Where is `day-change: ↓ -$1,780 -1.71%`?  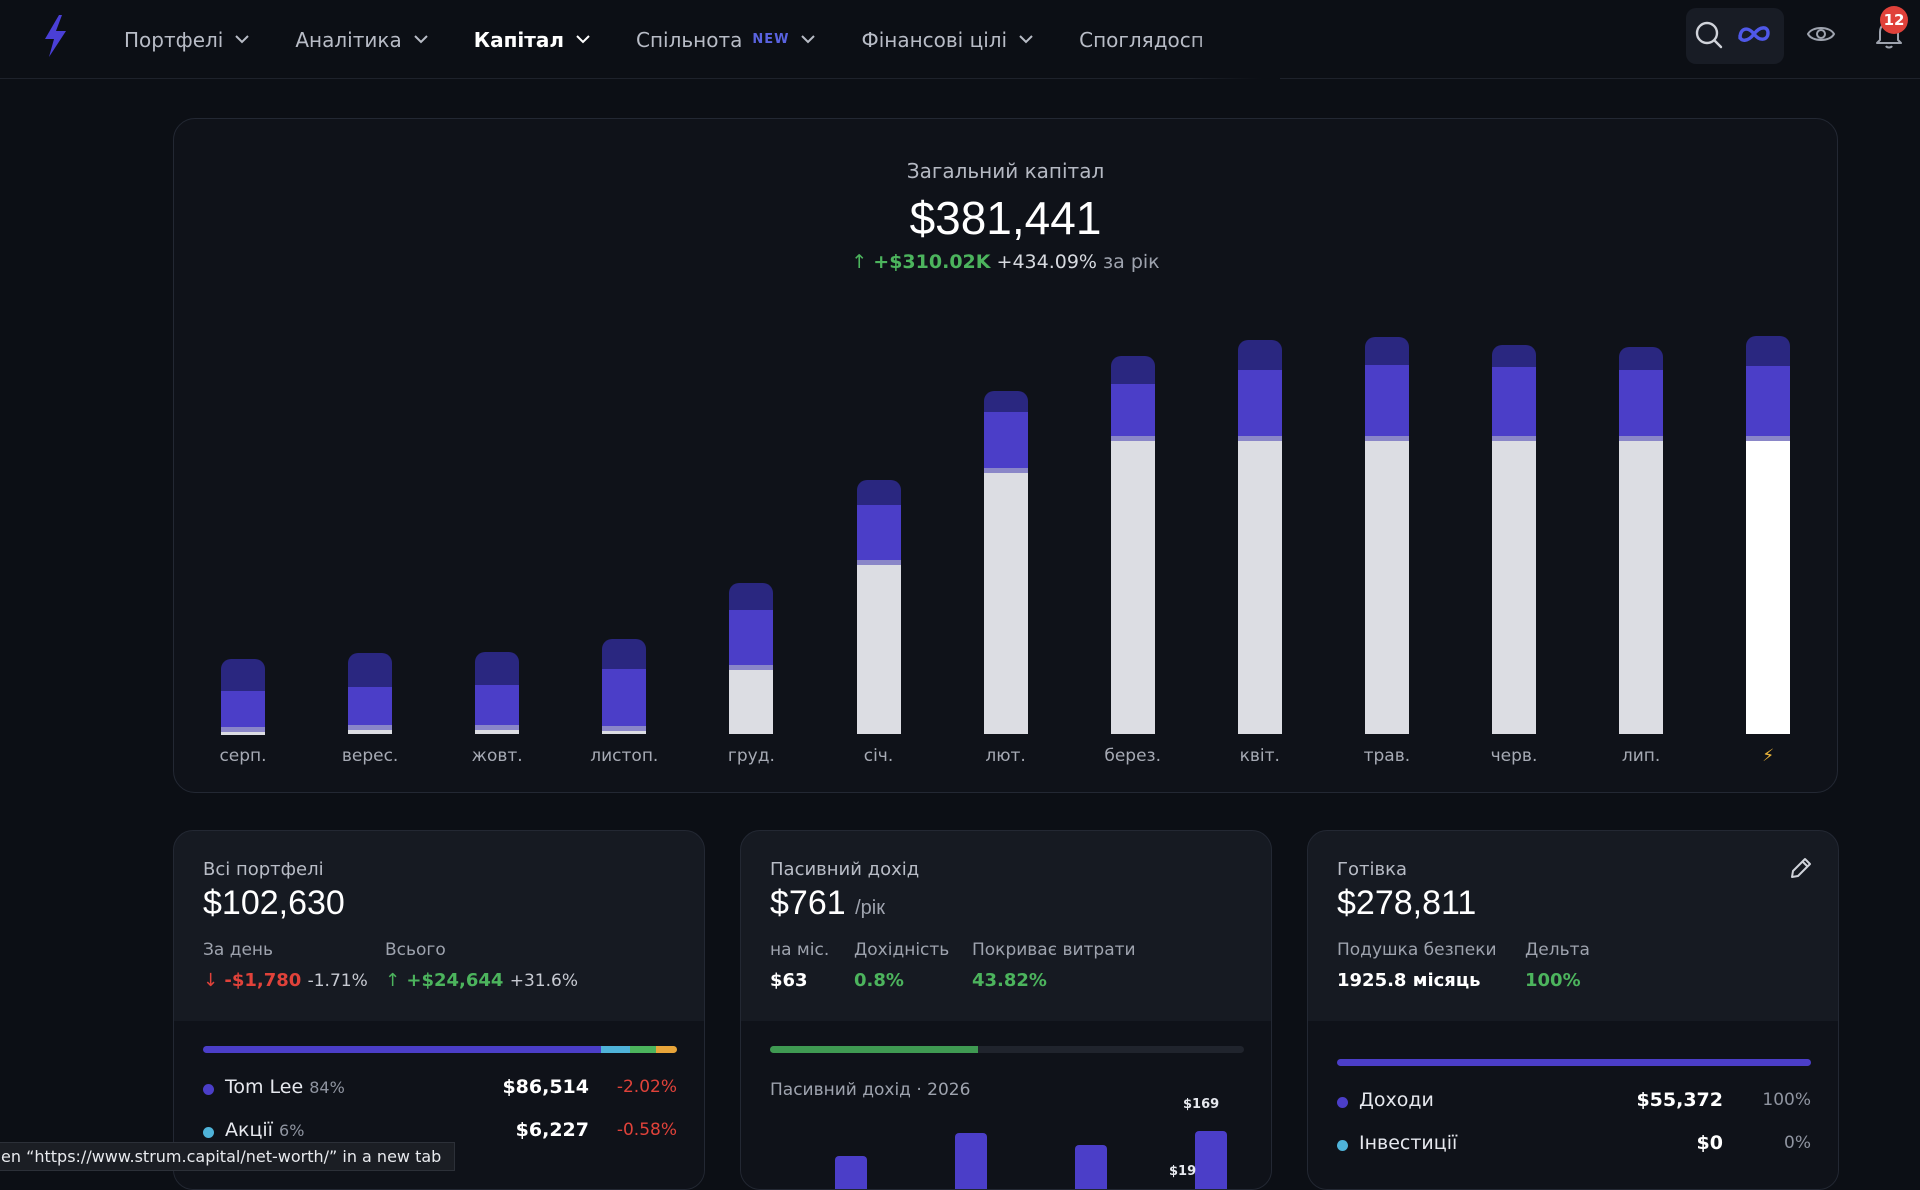
day-change: ↓ -$1,780 -1.71% is located at coordinates (285, 980).